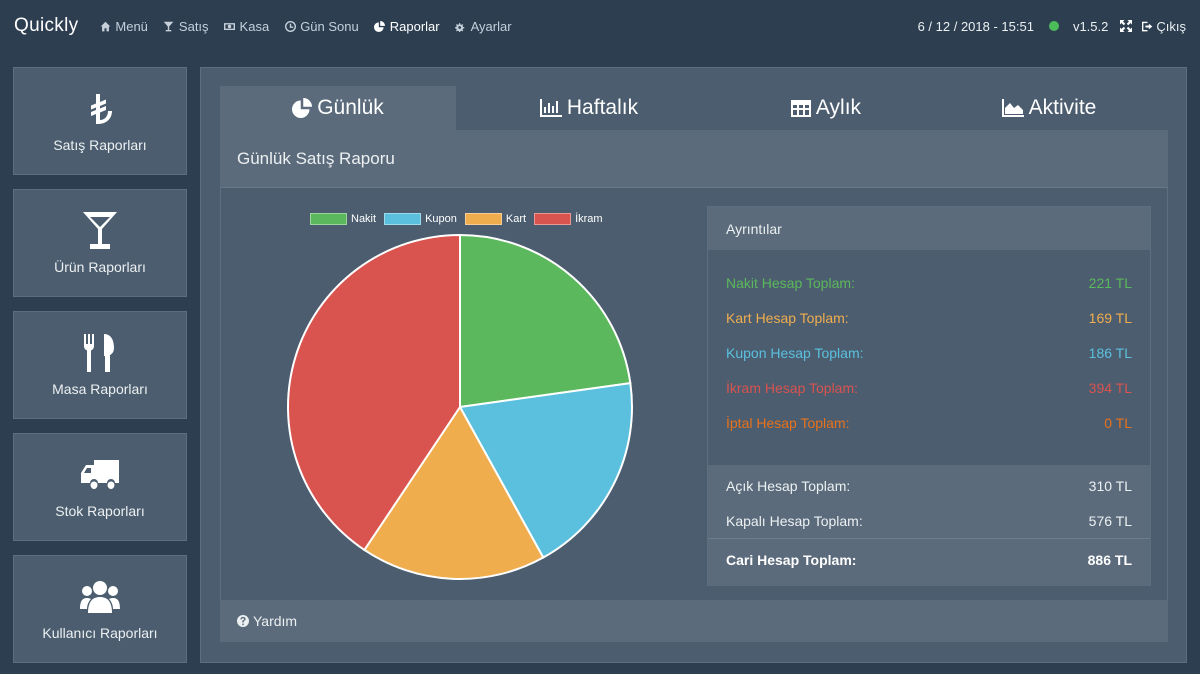 This screenshot has height=674, width=1200. I want to click on details-title: Ayrıntılar, so click(929, 228).